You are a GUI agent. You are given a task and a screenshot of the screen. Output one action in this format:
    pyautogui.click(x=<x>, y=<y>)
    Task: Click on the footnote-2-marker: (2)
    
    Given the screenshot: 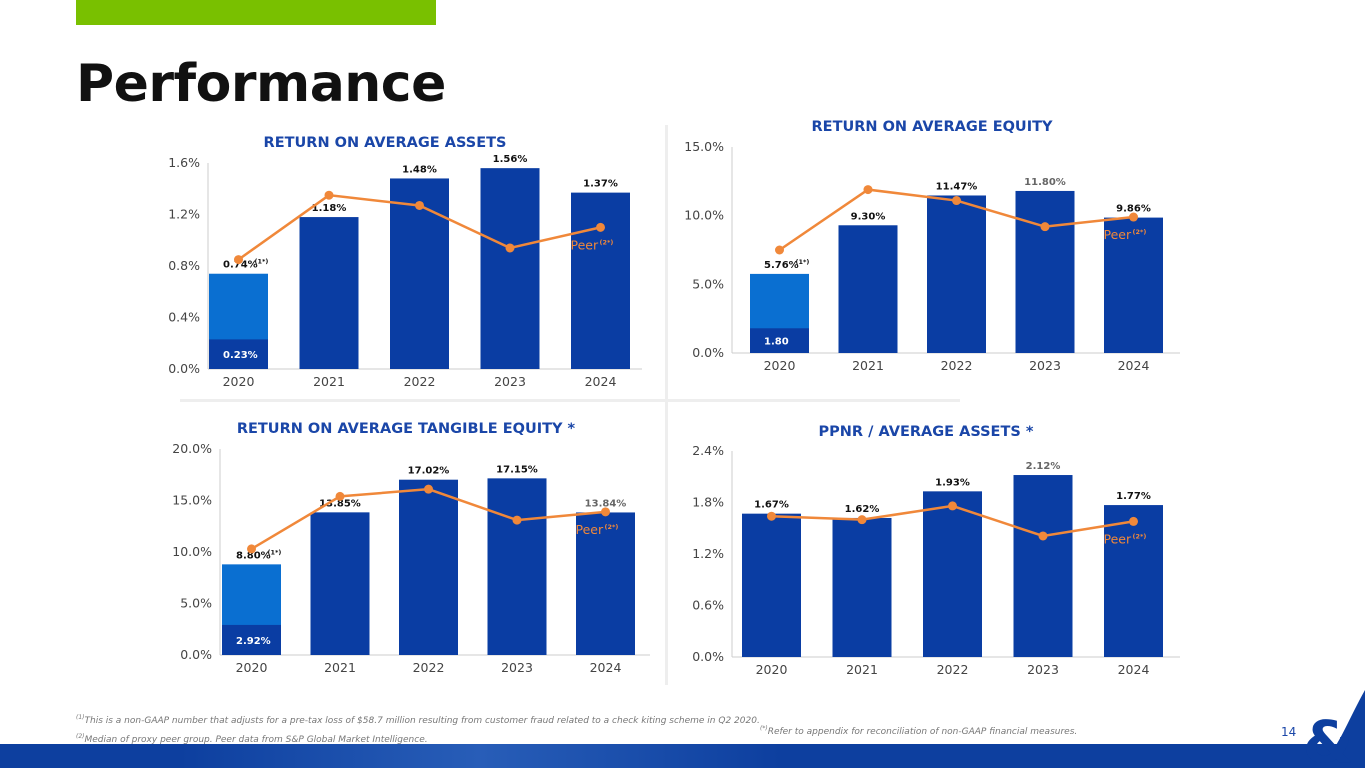 What is the action you would take?
    pyautogui.click(x=80, y=736)
    